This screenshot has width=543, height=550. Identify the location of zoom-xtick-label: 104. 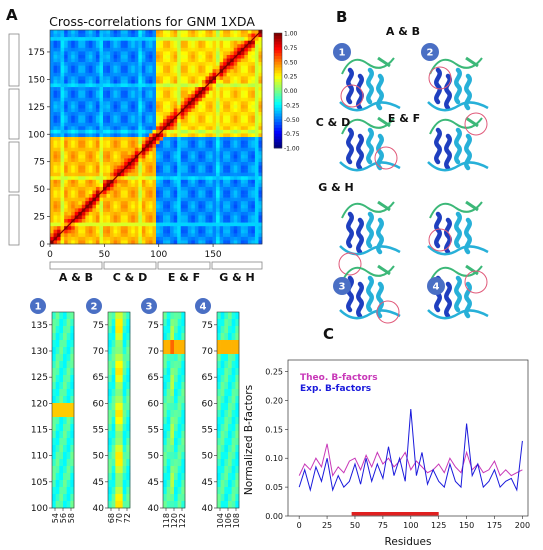
(220, 520).